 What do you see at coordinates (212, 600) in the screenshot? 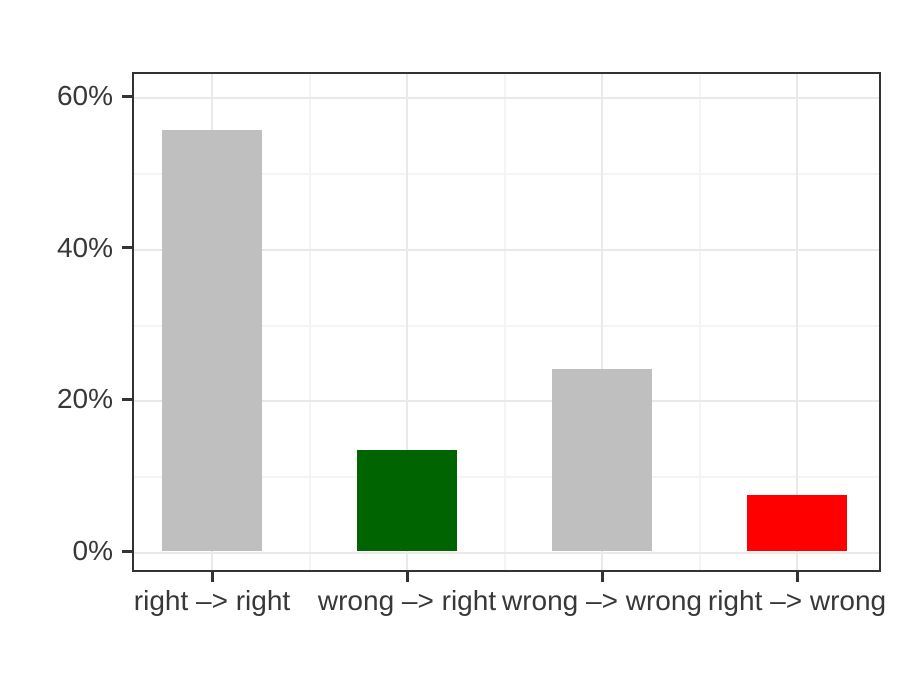
I see `x-tick-label-0: right –> right` at bounding box center [212, 600].